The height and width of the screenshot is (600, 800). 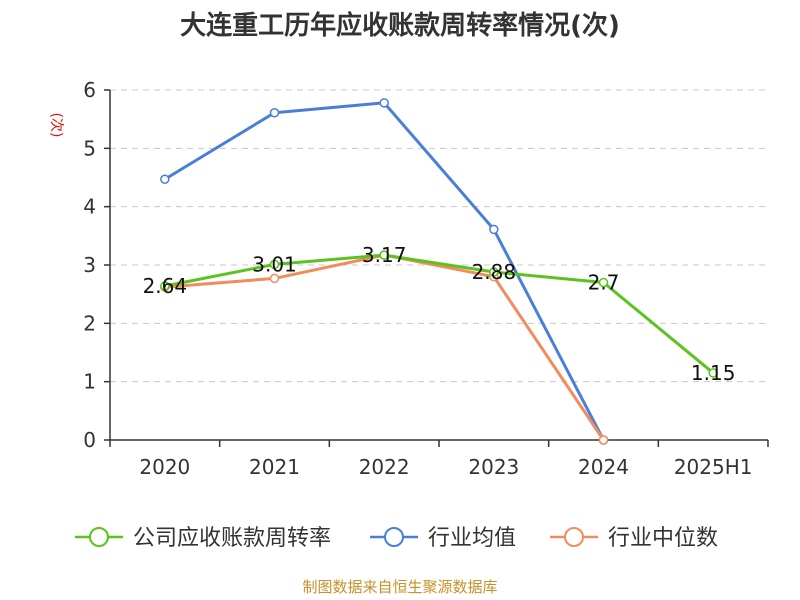 I want to click on x-tick-label: 2023, so click(x=493, y=467).